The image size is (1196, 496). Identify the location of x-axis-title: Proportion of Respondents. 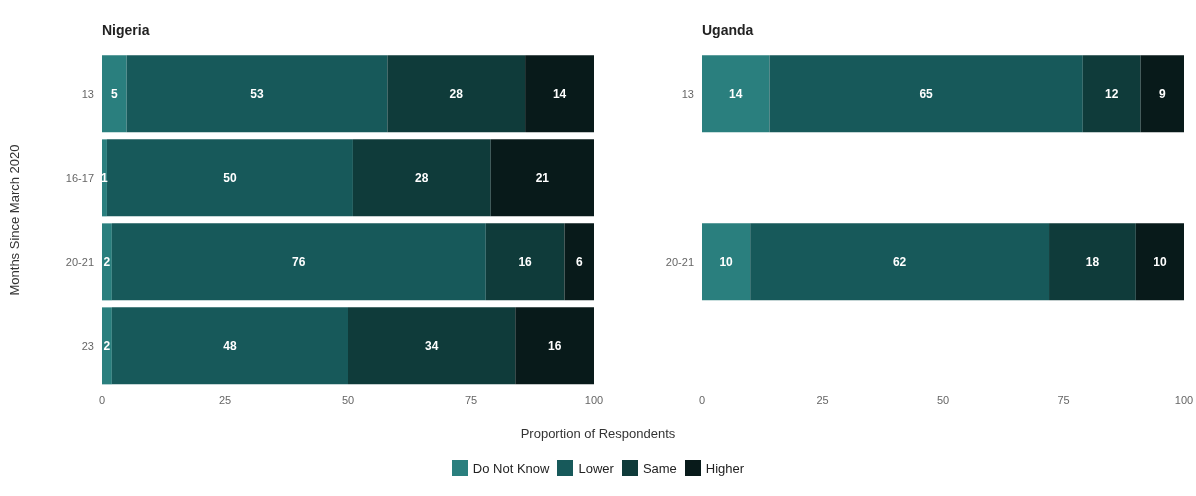
(598, 433).